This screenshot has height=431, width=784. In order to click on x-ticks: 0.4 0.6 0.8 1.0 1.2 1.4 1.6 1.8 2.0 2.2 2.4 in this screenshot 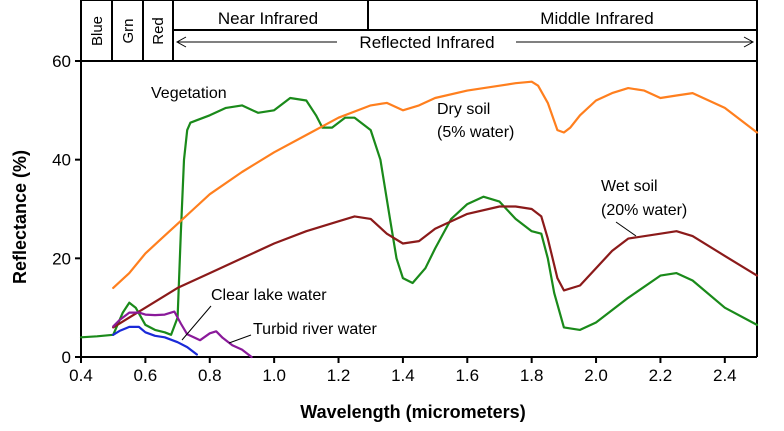, I will do `click(403, 371)`.